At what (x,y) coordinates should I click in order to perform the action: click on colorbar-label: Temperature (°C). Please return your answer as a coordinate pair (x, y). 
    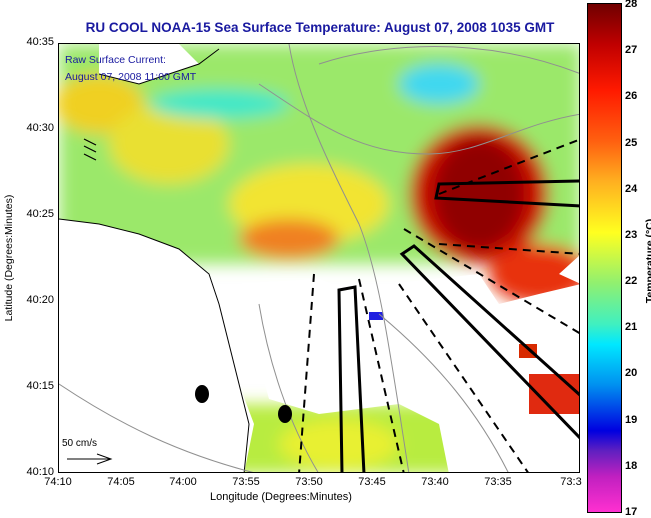
    Looking at the image, I should click on (647, 261).